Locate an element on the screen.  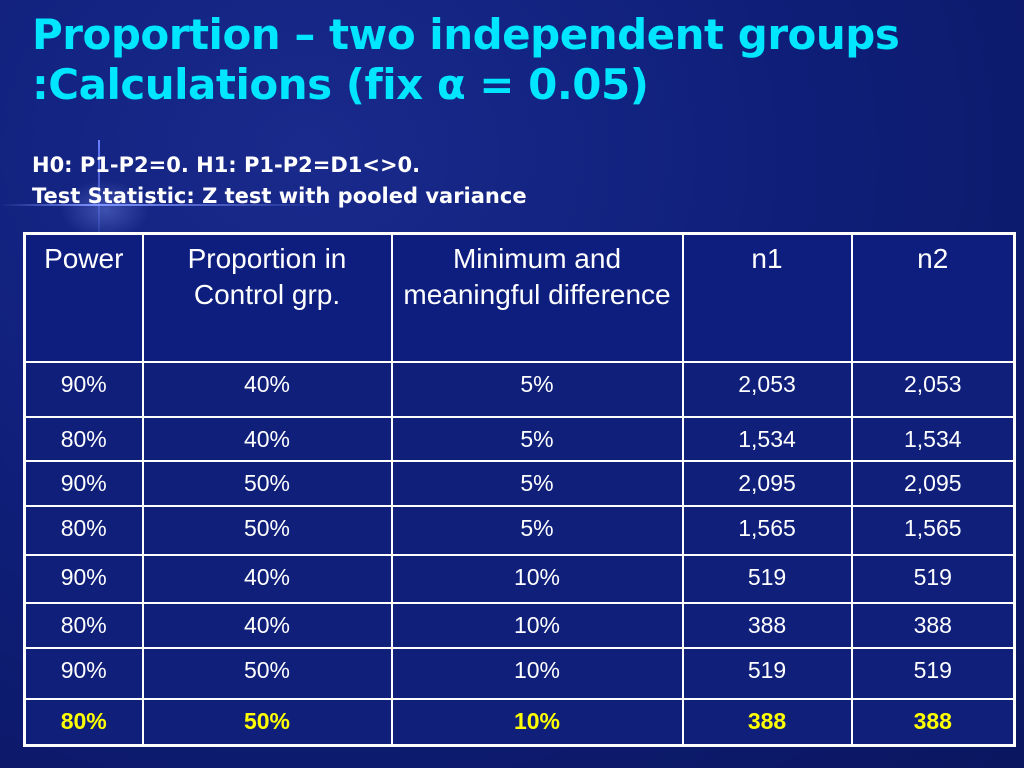
alpha-symbol: α is located at coordinates (451, 84).